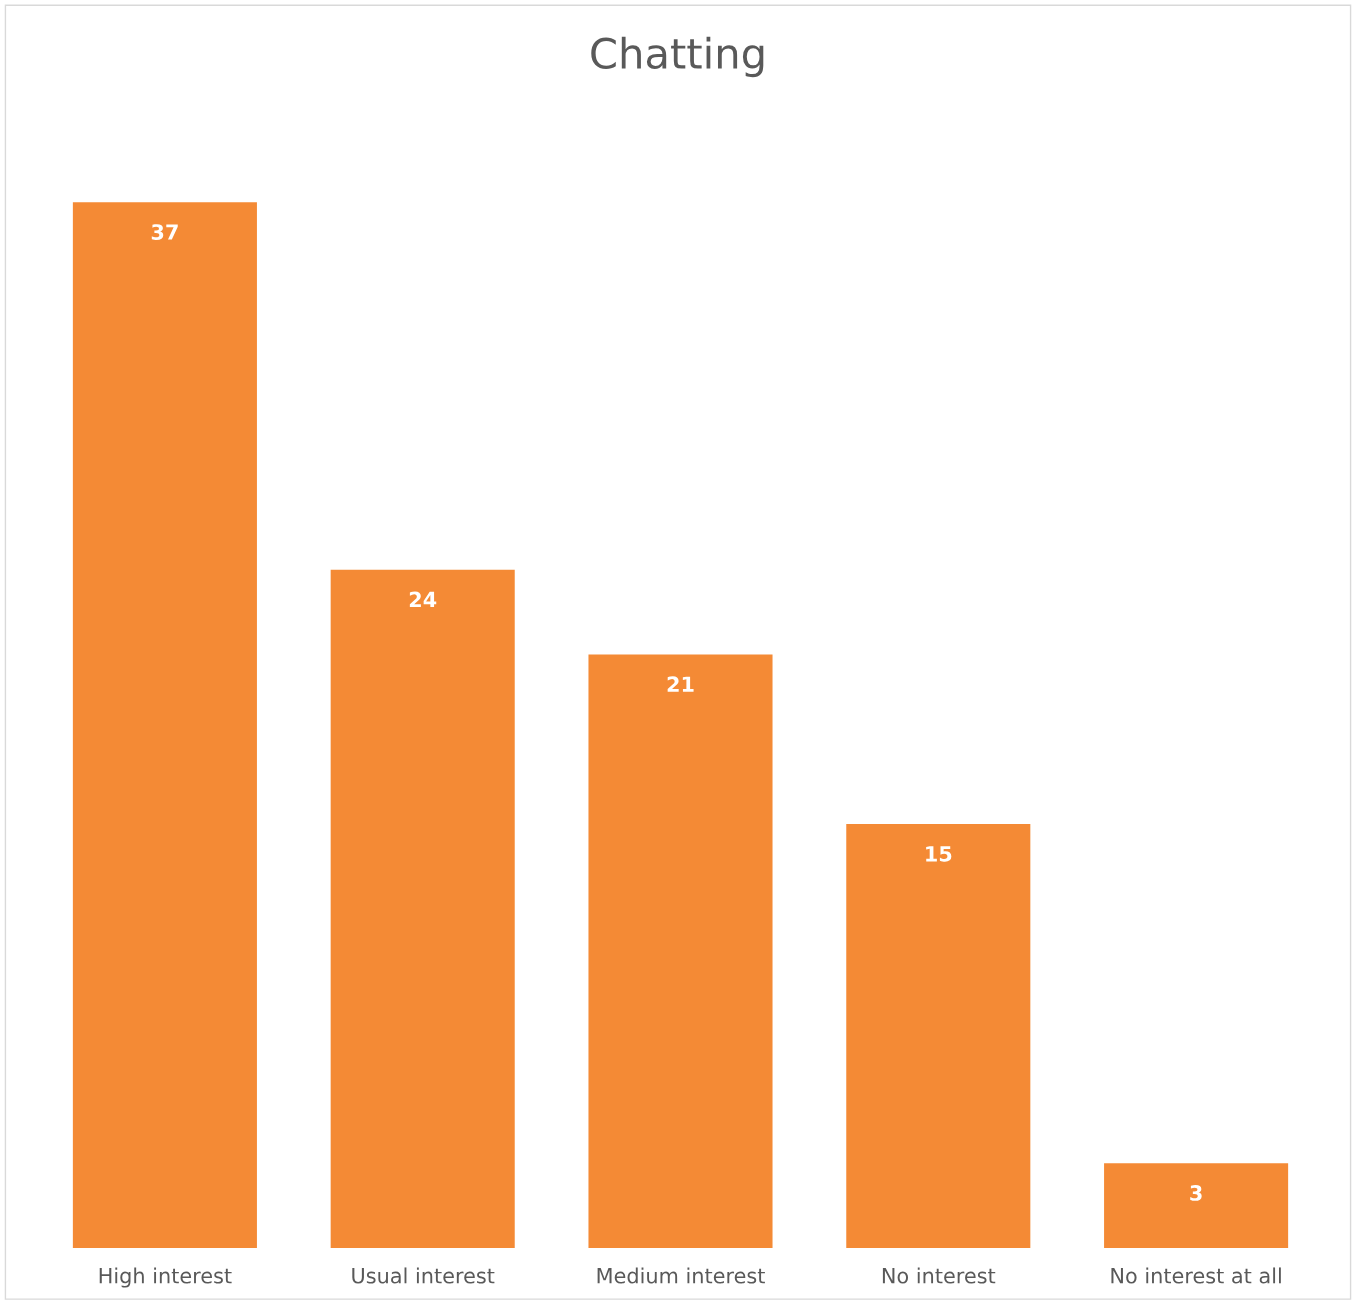  What do you see at coordinates (423, 599) in the screenshot?
I see `data-label: 24` at bounding box center [423, 599].